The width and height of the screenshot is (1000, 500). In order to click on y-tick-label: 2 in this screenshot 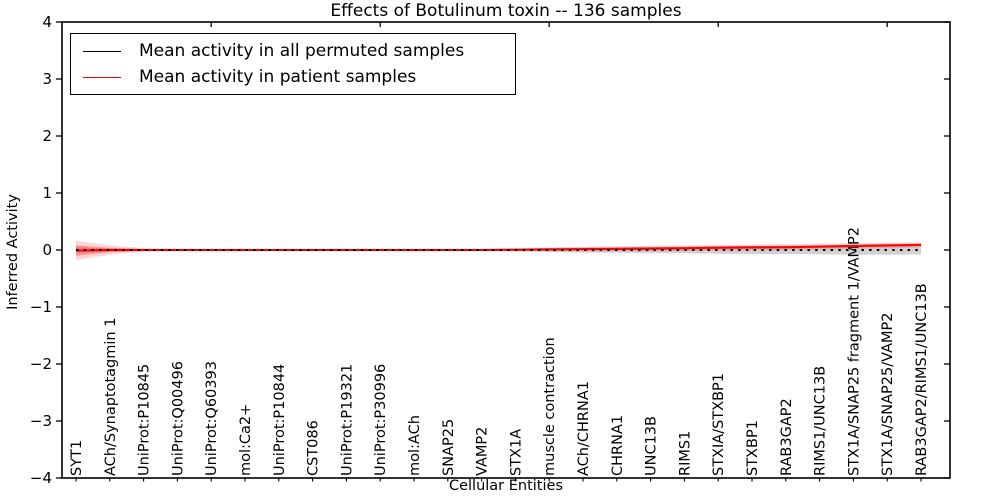, I will do `click(47, 136)`.